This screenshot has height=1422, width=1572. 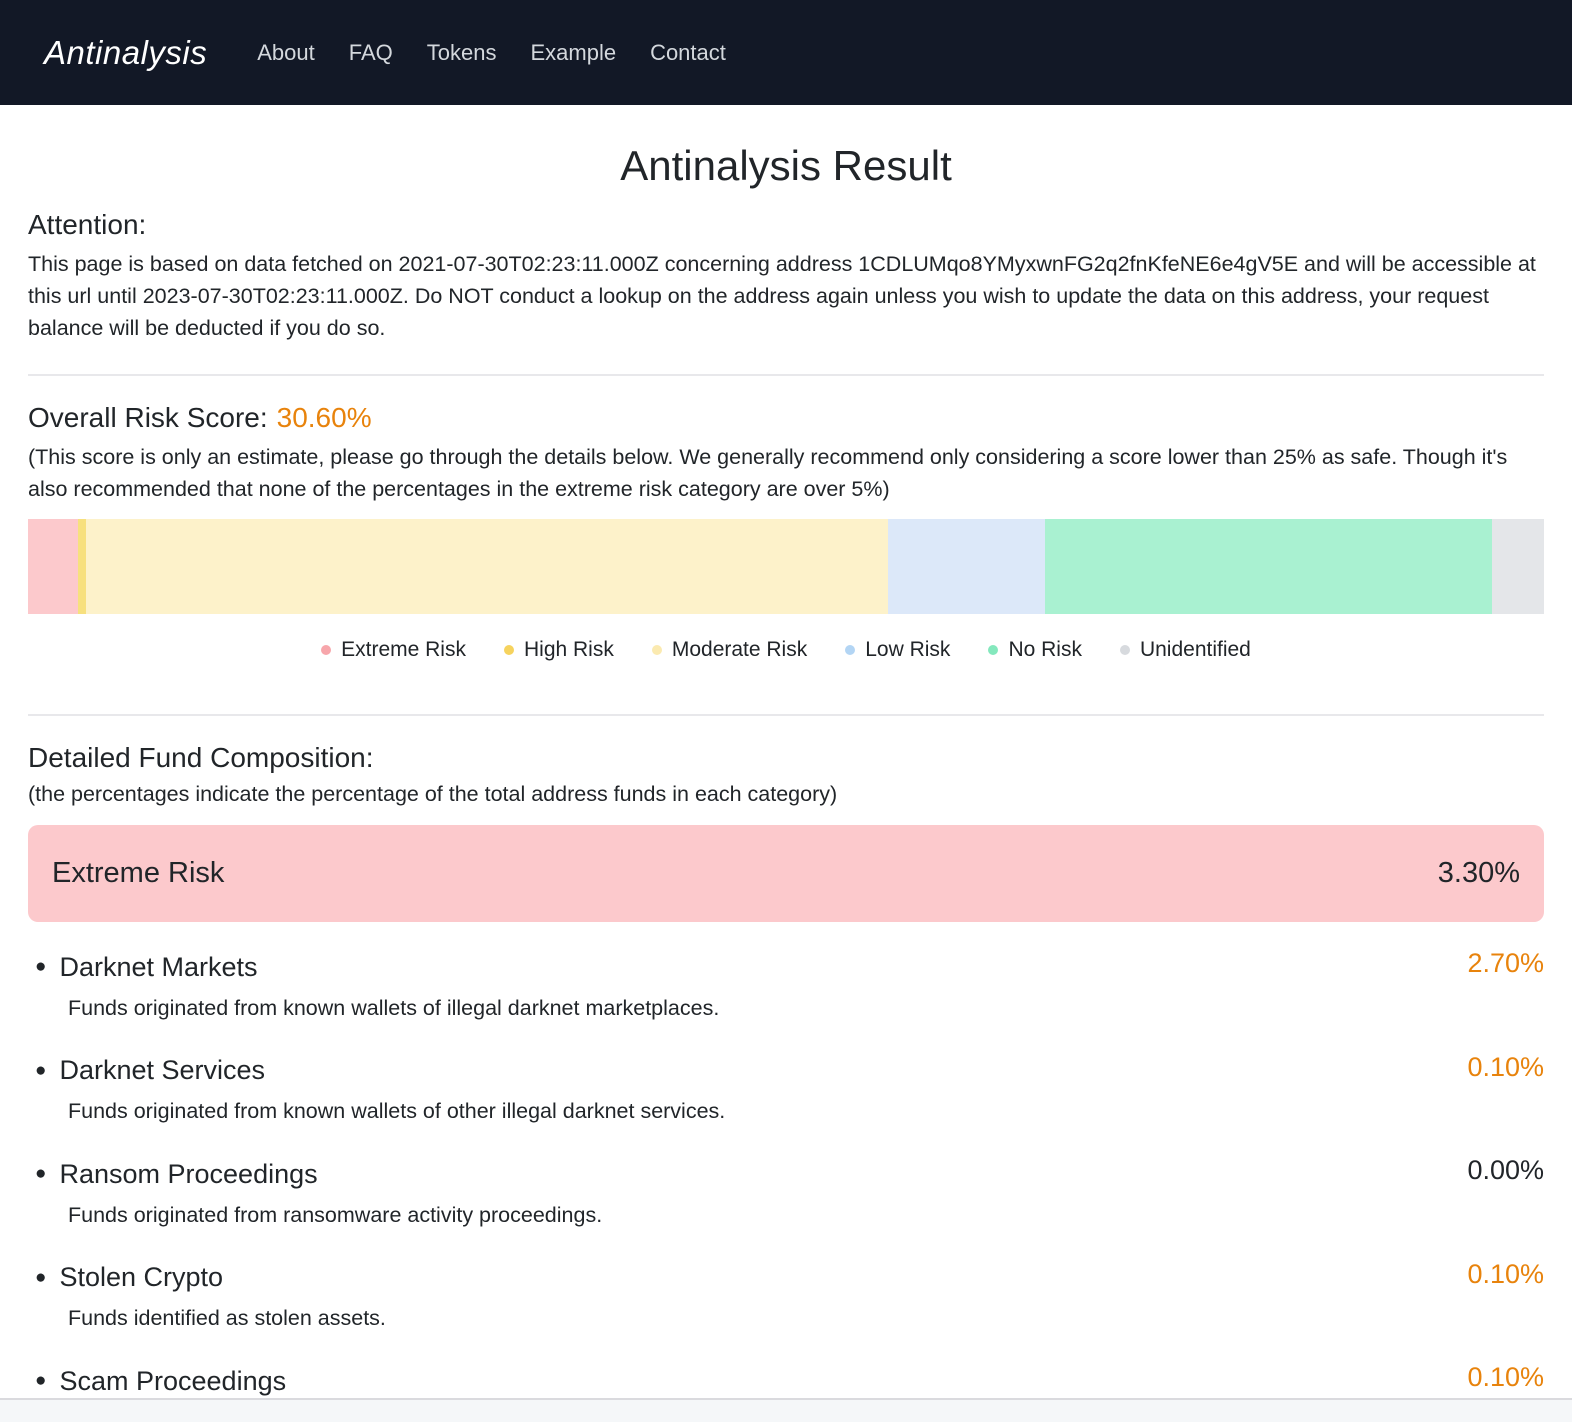 What do you see at coordinates (201, 758) in the screenshot?
I see `composition-heading: Detailed Fund Composition:` at bounding box center [201, 758].